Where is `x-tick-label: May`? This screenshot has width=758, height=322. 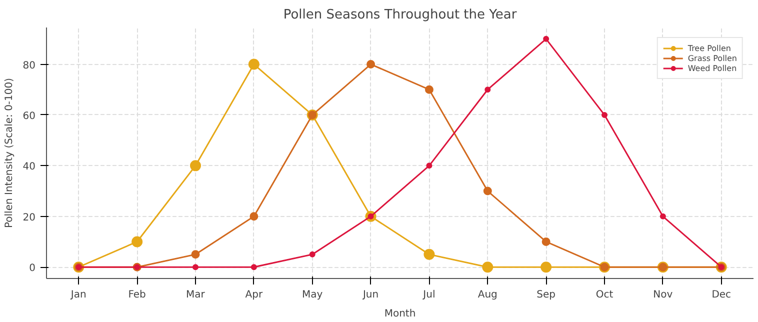
x-tick-label: May is located at coordinates (312, 295).